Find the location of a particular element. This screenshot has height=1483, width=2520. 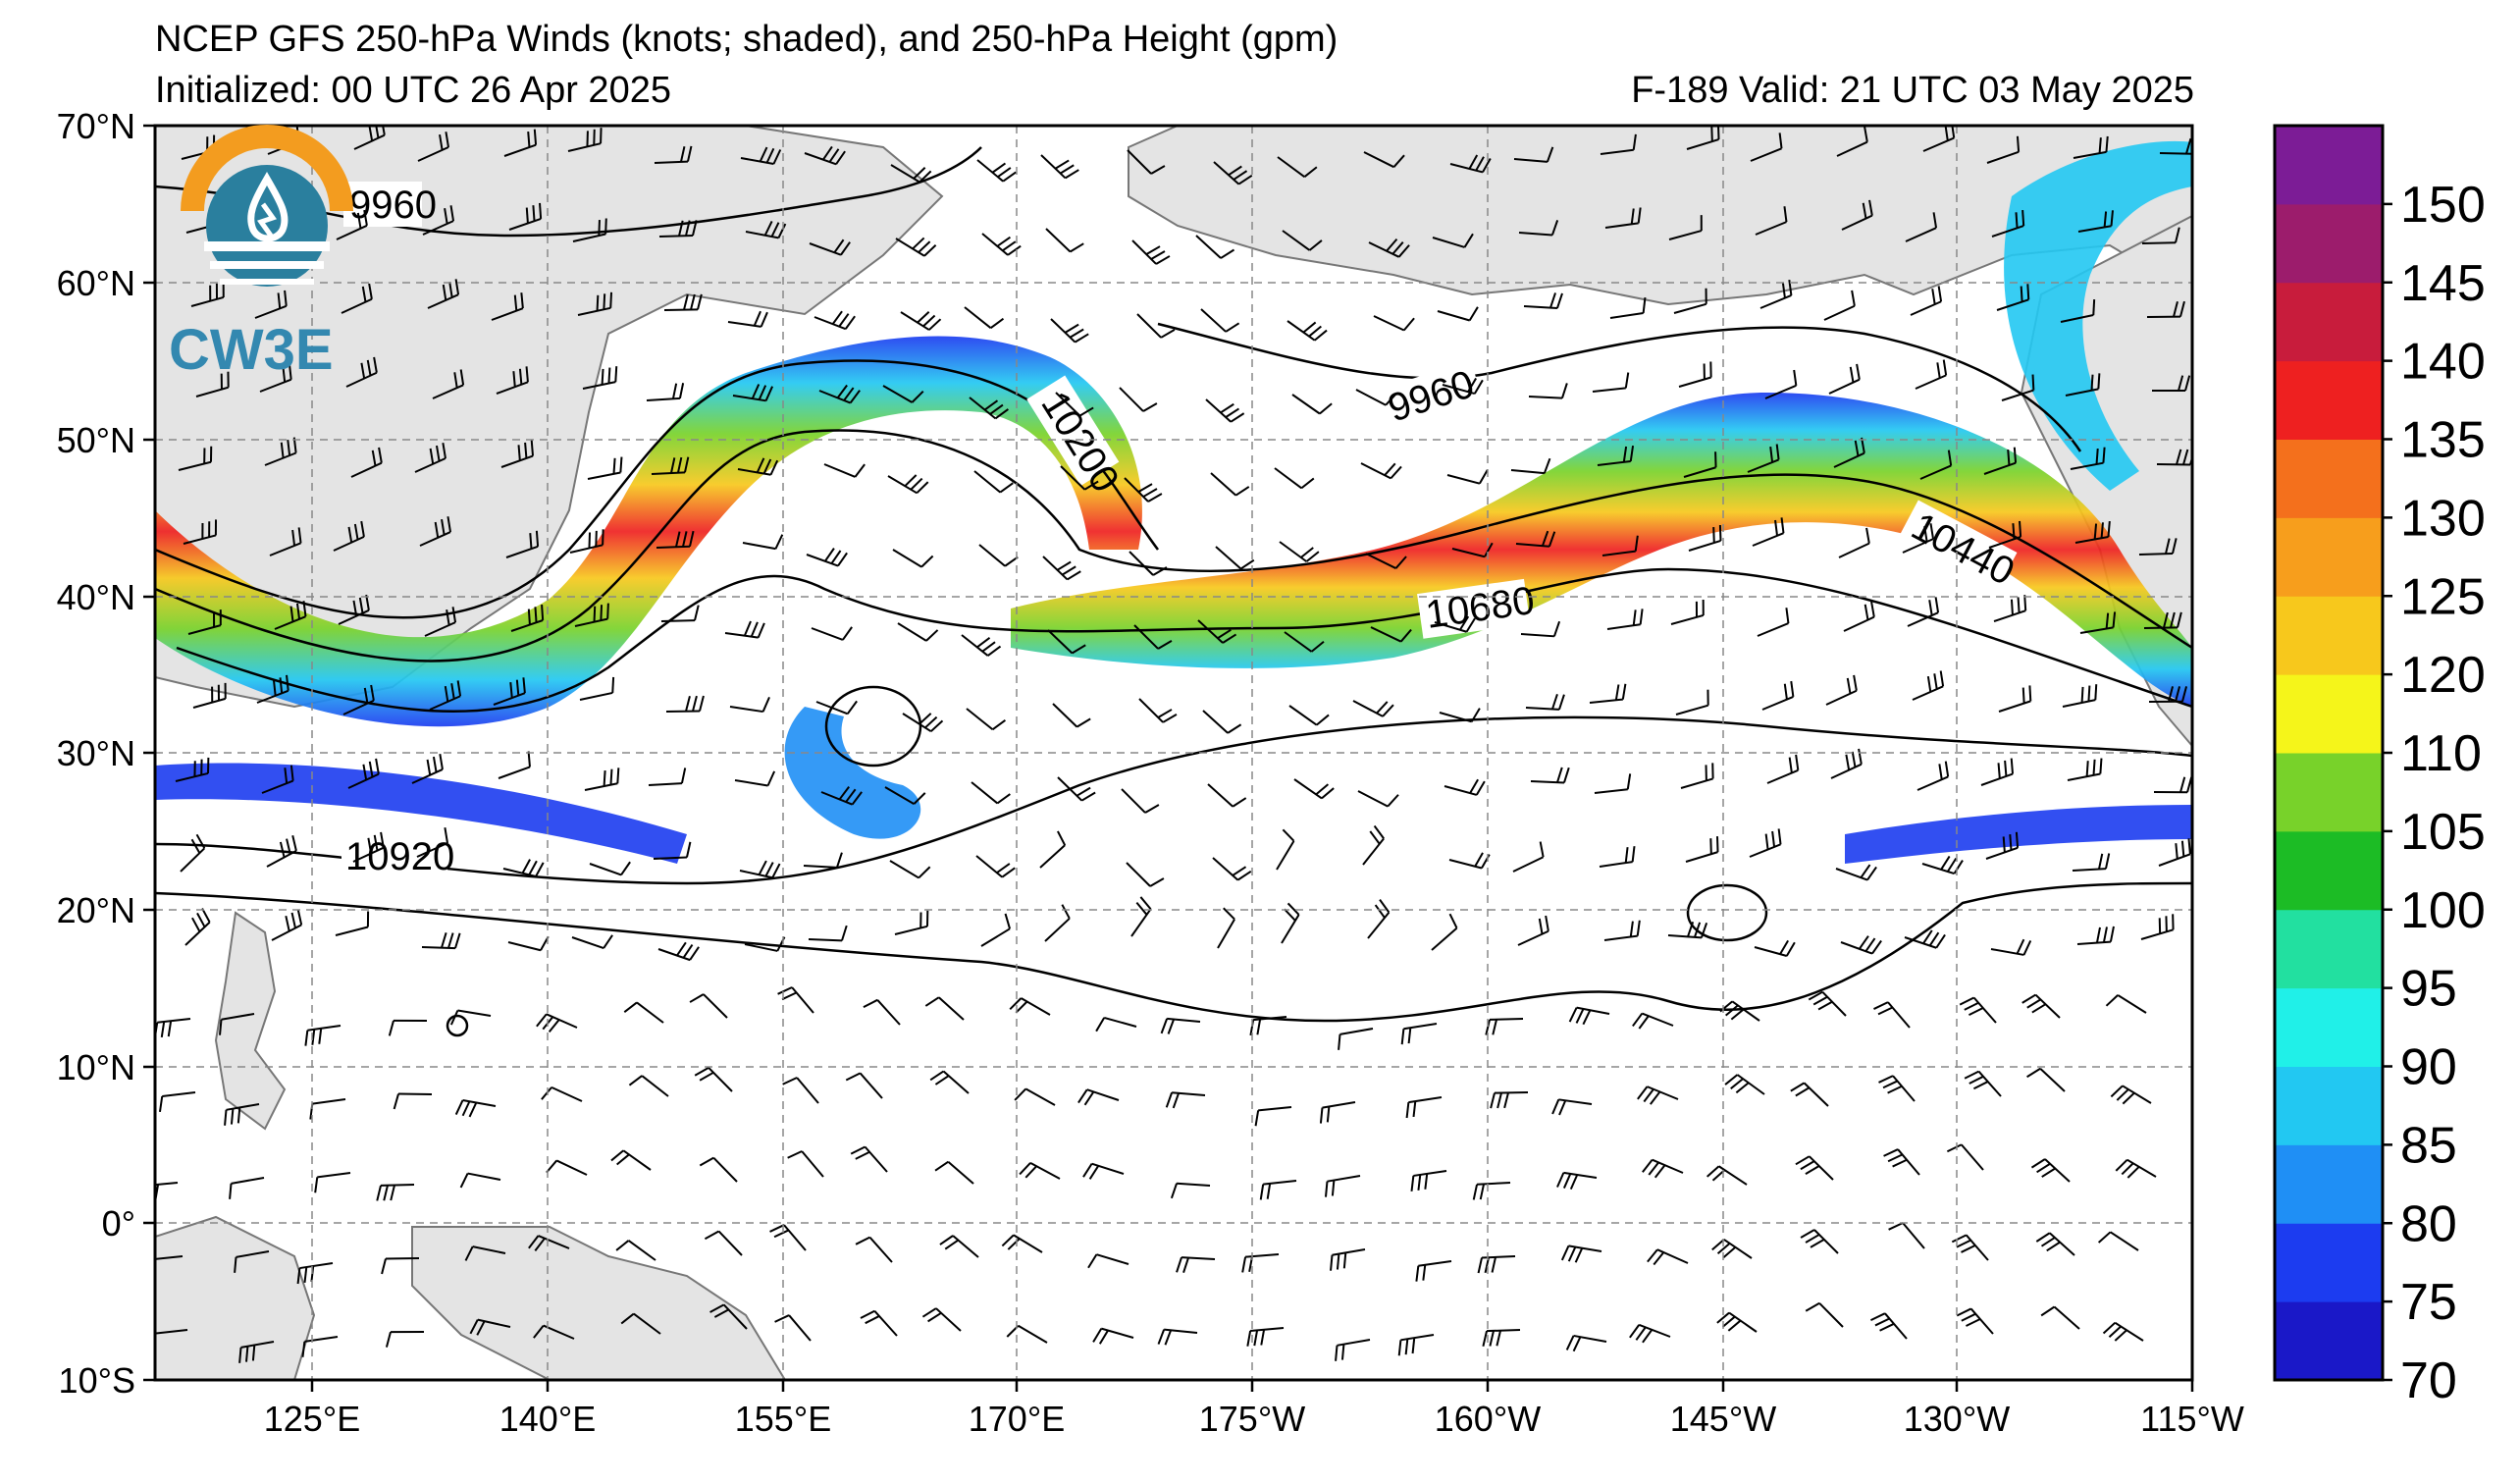

colorbar-swatch is located at coordinates (2329, 714).